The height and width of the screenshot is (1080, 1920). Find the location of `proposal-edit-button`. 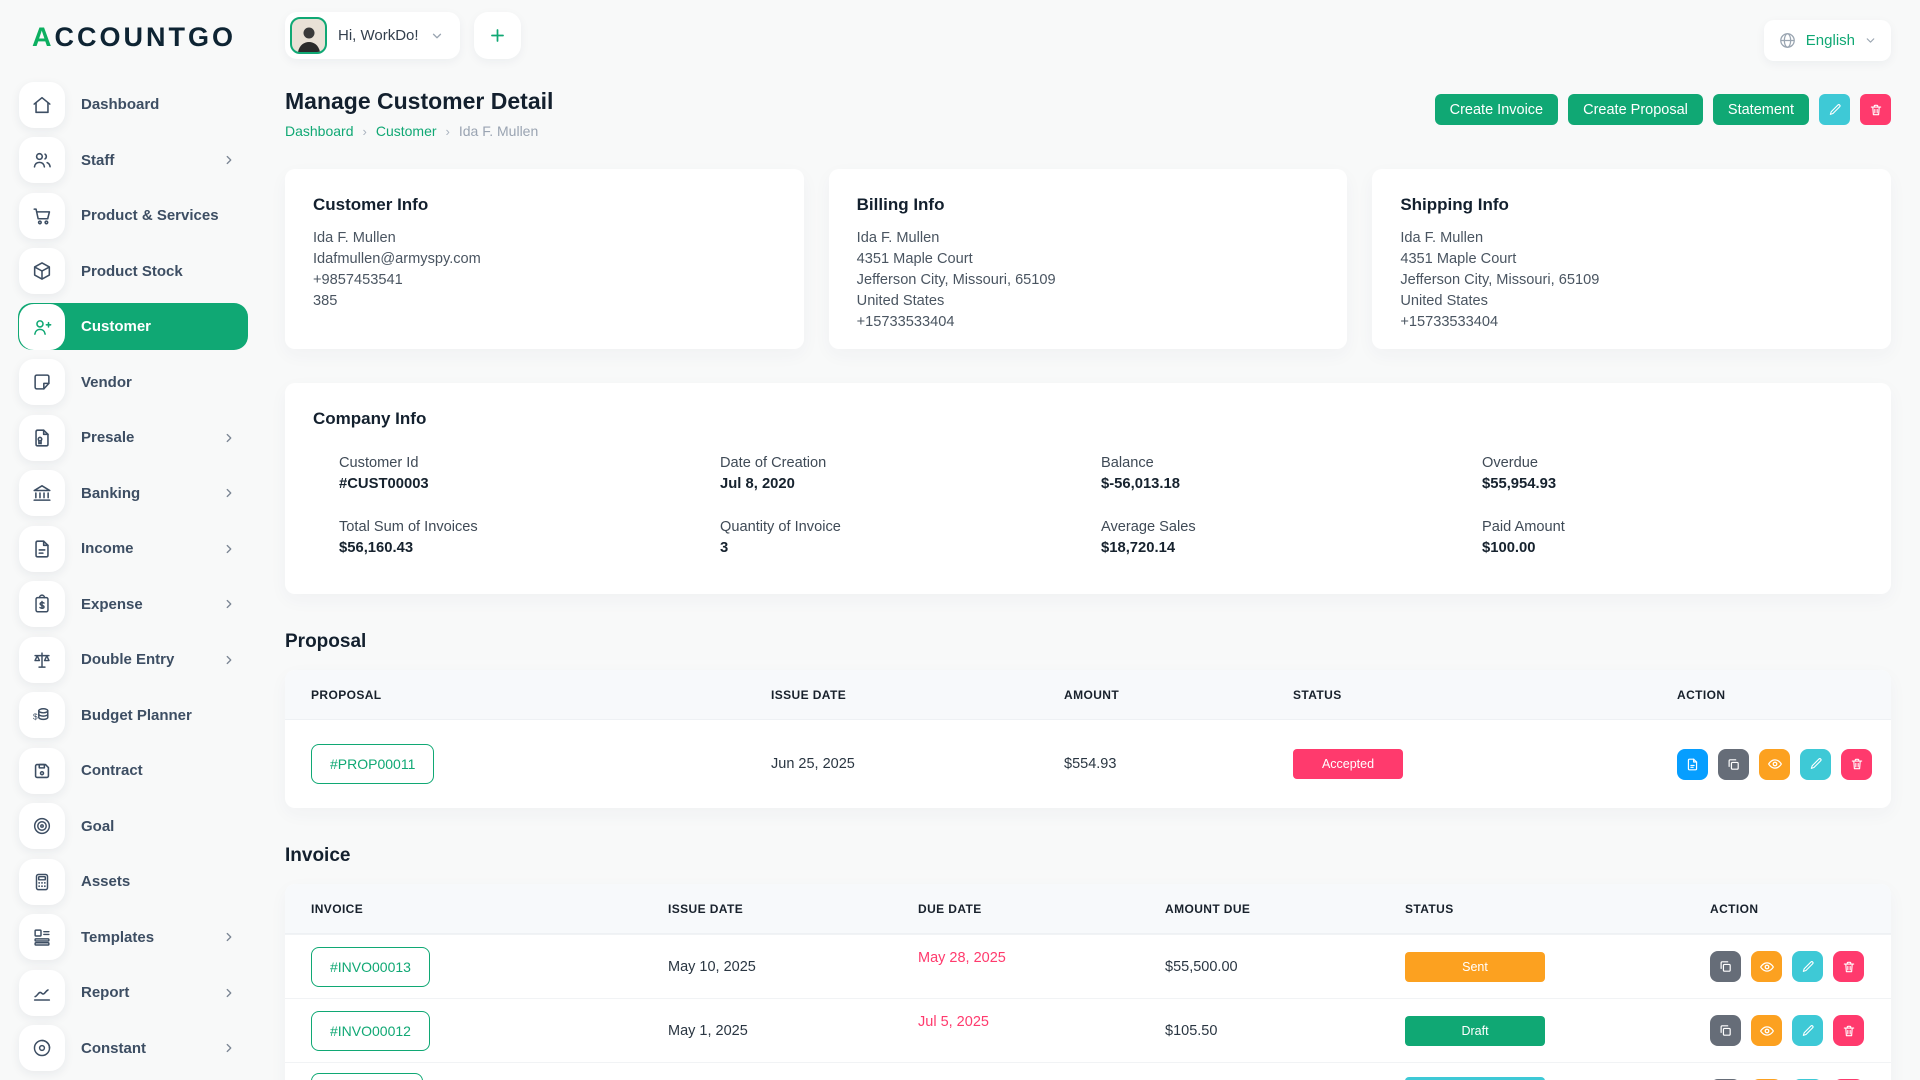

proposal-edit-button is located at coordinates (1815, 764).